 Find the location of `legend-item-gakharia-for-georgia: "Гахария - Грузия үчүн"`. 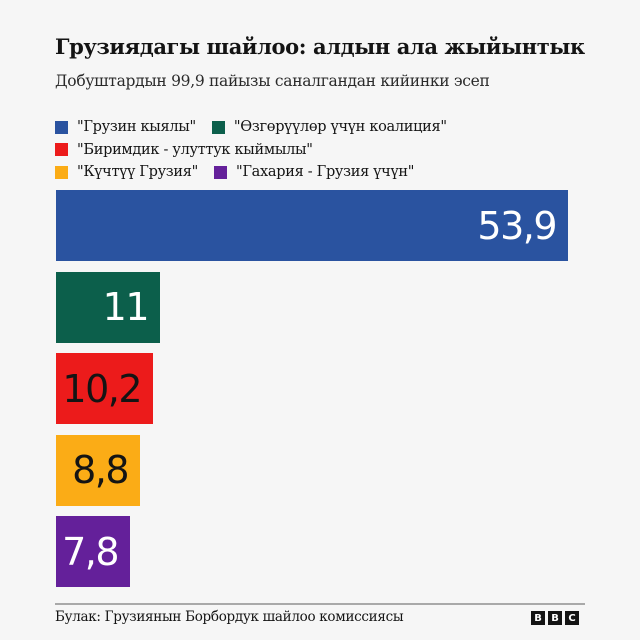

legend-item-gakharia-for-georgia: "Гахария - Грузия үчүн" is located at coordinates (314, 172).